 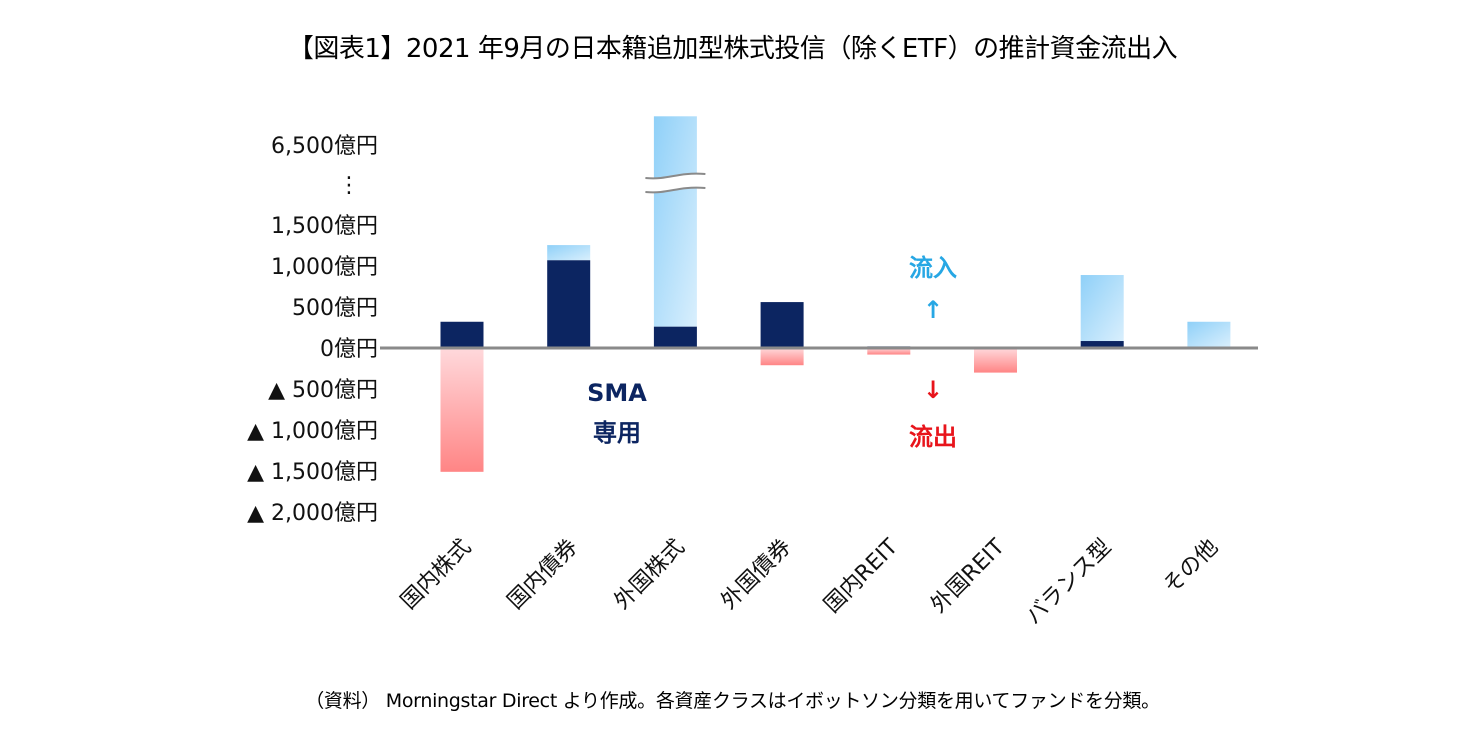 What do you see at coordinates (324, 226) in the screenshot?
I see `y-tick-label: 1,500億円` at bounding box center [324, 226].